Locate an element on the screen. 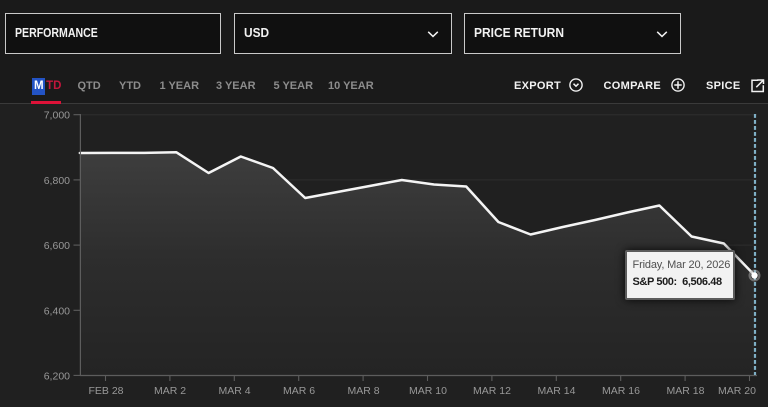 The height and width of the screenshot is (407, 768). svg-text: MAR 16 is located at coordinates (621, 391).